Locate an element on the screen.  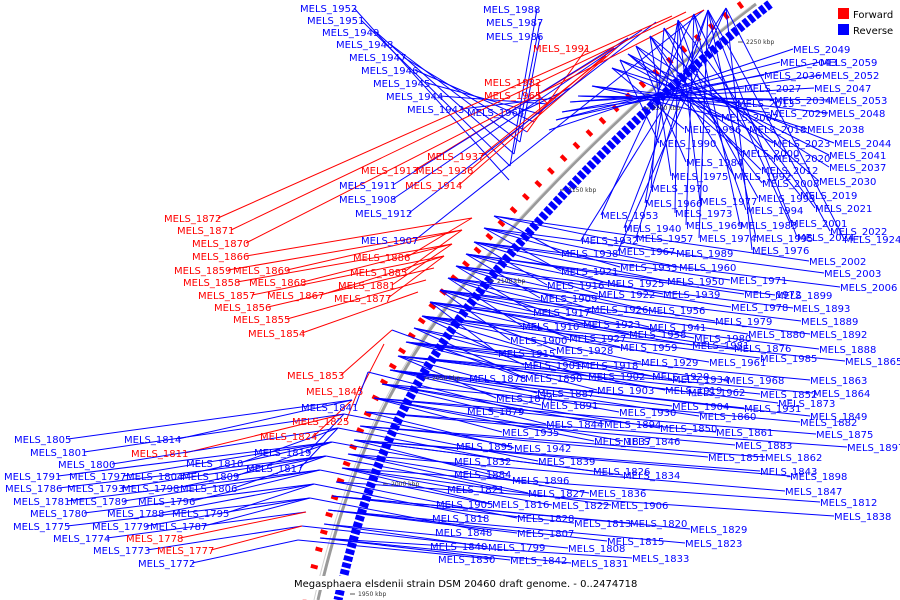
gene-label: MELS_1805 is located at coordinates (42, 440).